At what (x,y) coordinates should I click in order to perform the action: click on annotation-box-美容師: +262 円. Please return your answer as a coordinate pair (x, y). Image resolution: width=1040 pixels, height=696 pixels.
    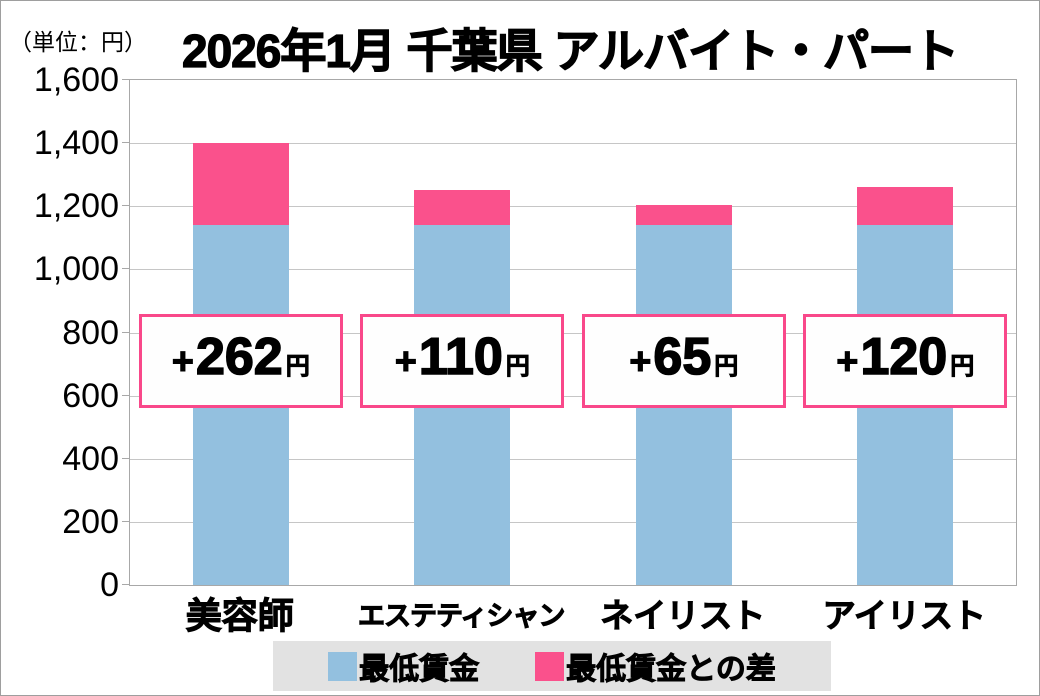
    Looking at the image, I should click on (240, 361).